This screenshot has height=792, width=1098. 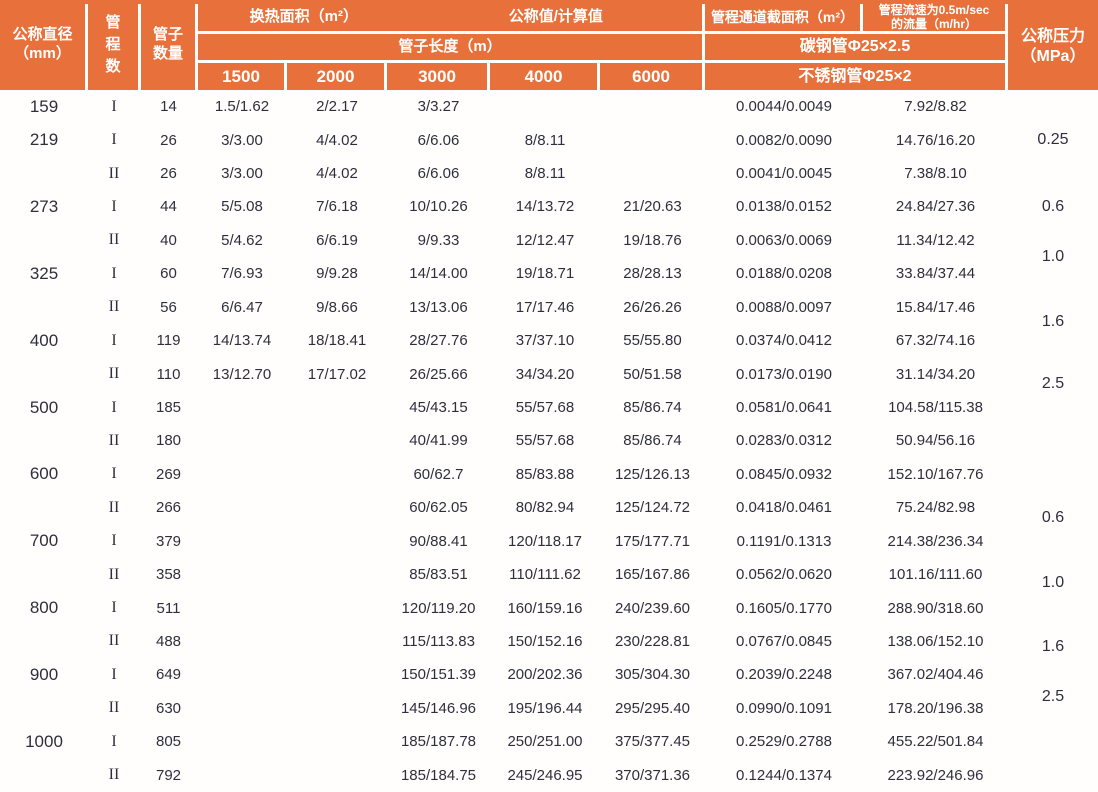 I want to click on cell-cross-section: 0.0374/0.0412, so click(x=784, y=341).